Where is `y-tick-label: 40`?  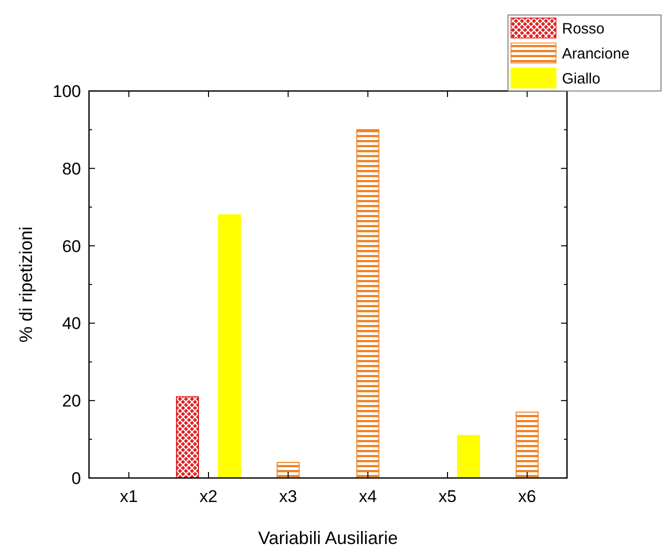 y-tick-label: 40 is located at coordinates (71, 324).